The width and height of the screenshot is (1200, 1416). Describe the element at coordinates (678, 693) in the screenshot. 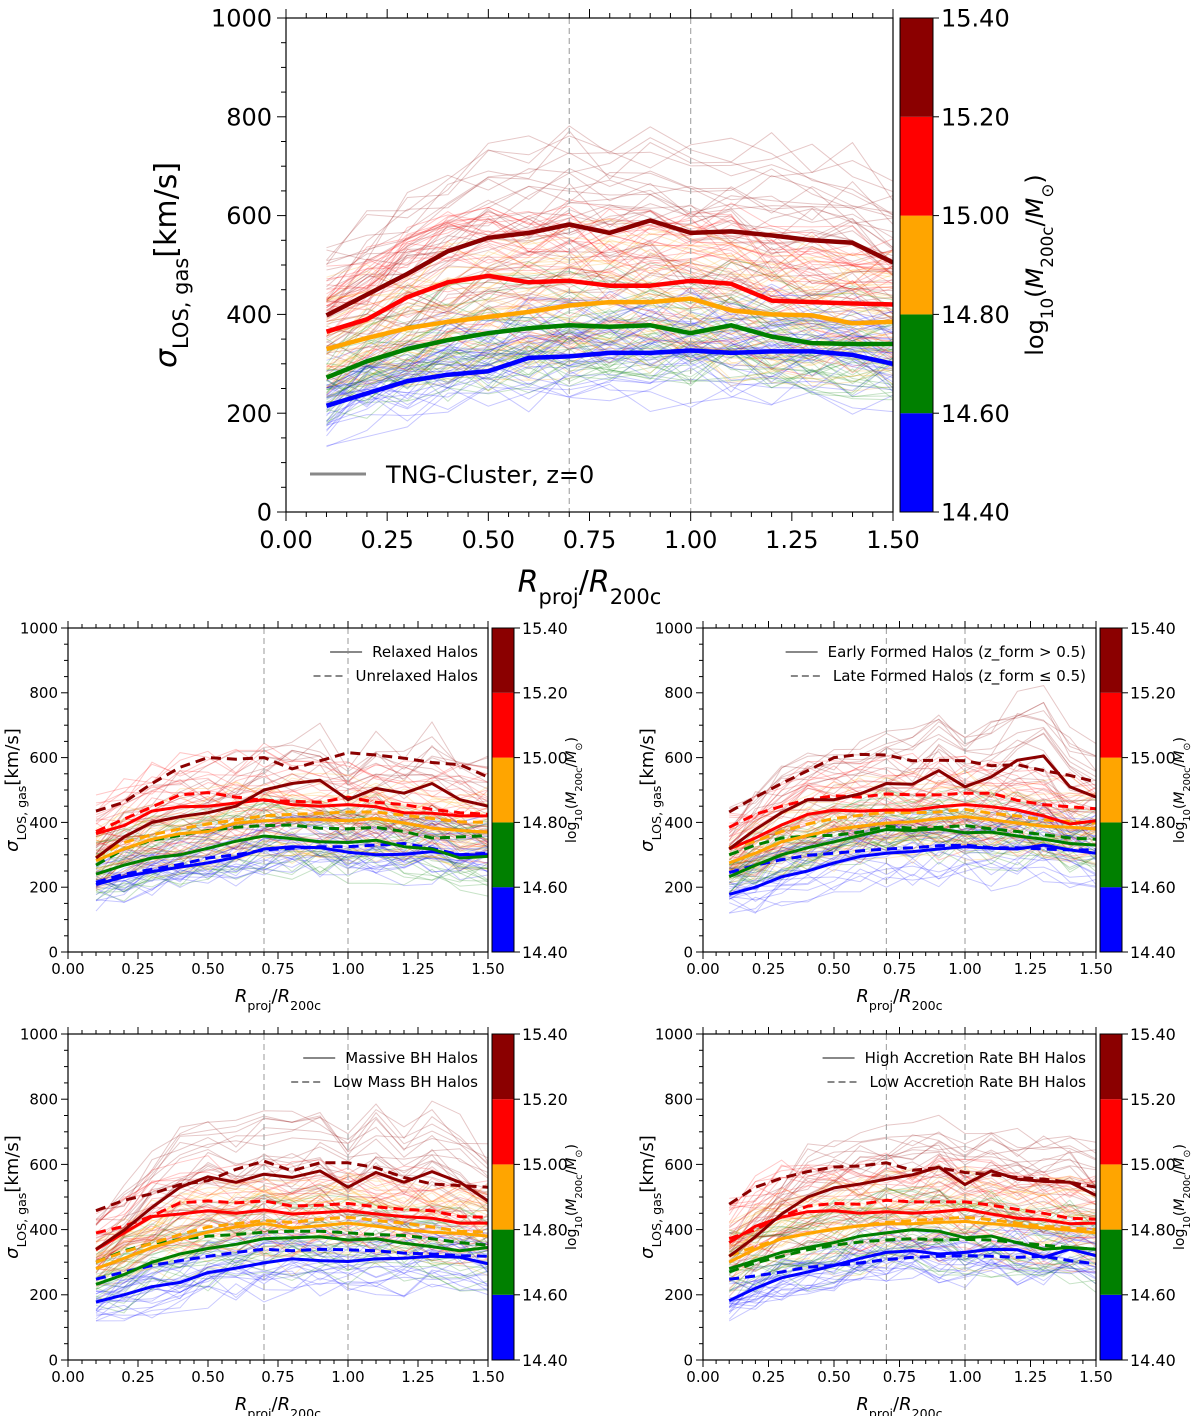

I see `y-tick-label: 800` at that location.